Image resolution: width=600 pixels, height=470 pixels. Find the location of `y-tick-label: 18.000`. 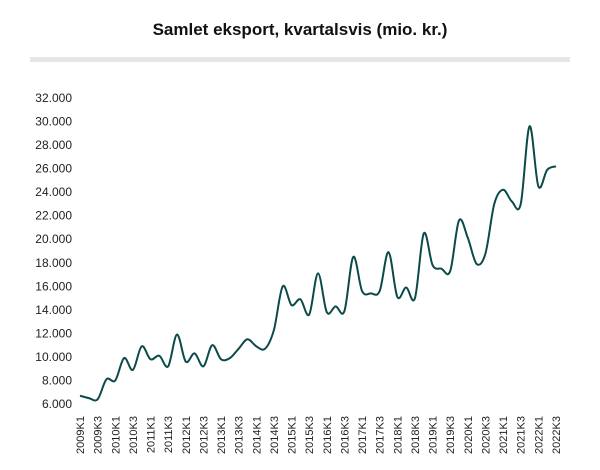

y-tick-label: 18.000 is located at coordinates (53, 263).